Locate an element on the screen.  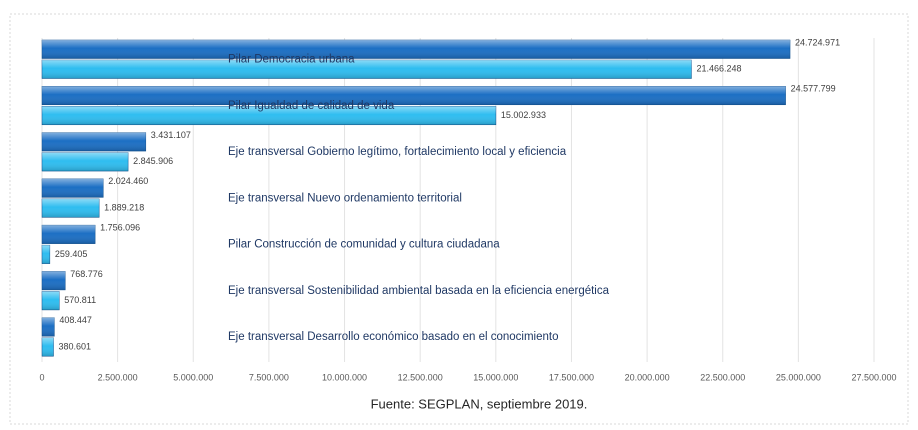
x-tick-label: 10.000.000 is located at coordinates (344, 377).